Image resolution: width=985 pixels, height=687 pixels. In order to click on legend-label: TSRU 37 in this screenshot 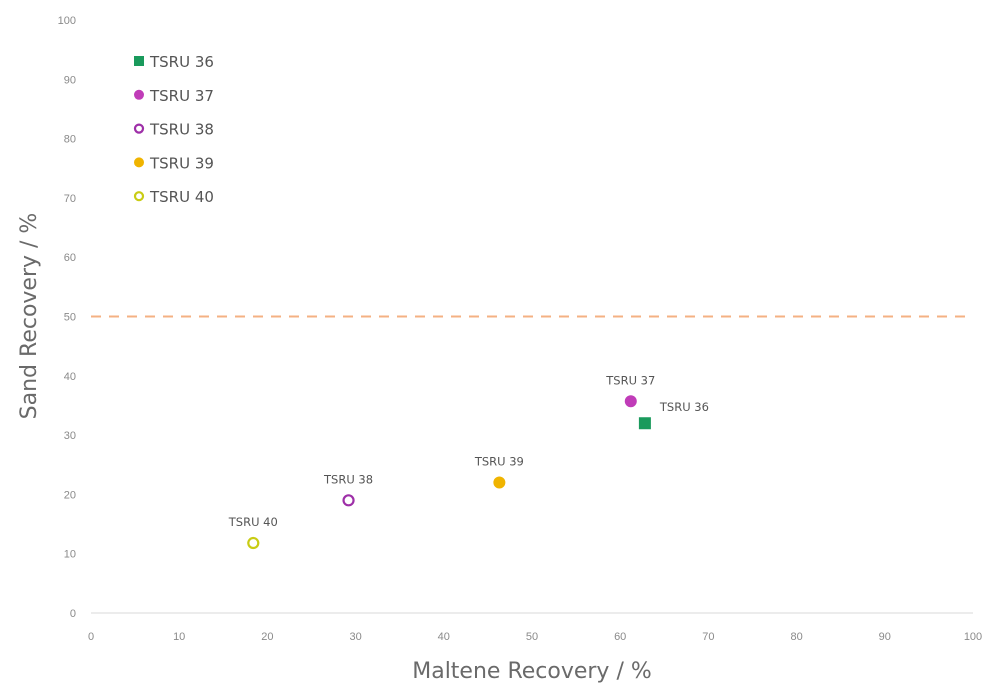, I will do `click(181, 96)`.